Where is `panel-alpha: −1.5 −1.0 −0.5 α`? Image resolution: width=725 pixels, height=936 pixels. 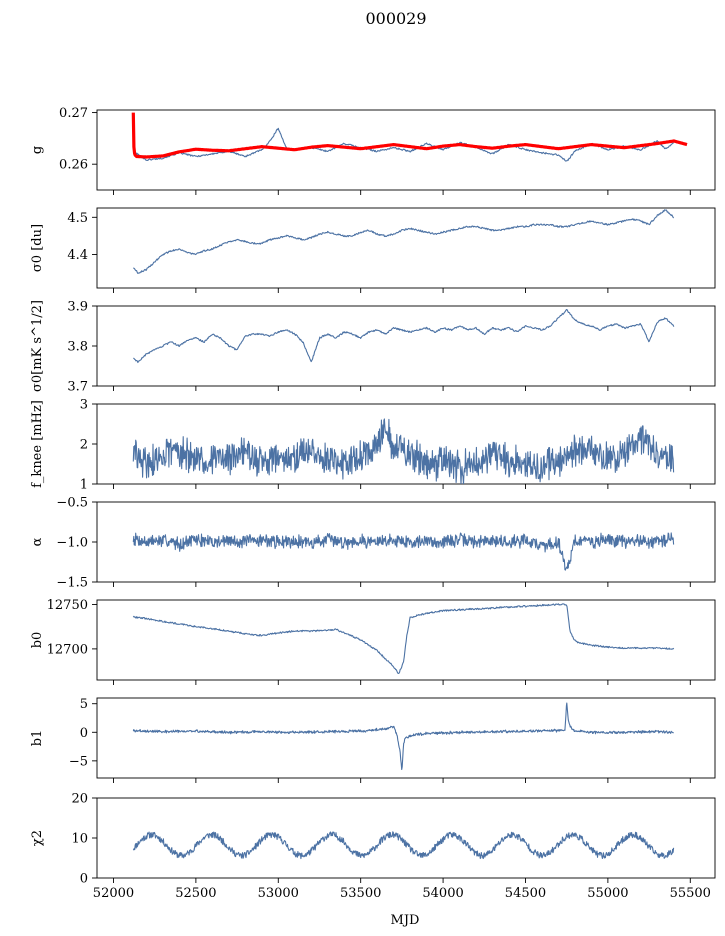
panel-alpha: −1.5 −1.0 −0.5 α is located at coordinates (373, 543).